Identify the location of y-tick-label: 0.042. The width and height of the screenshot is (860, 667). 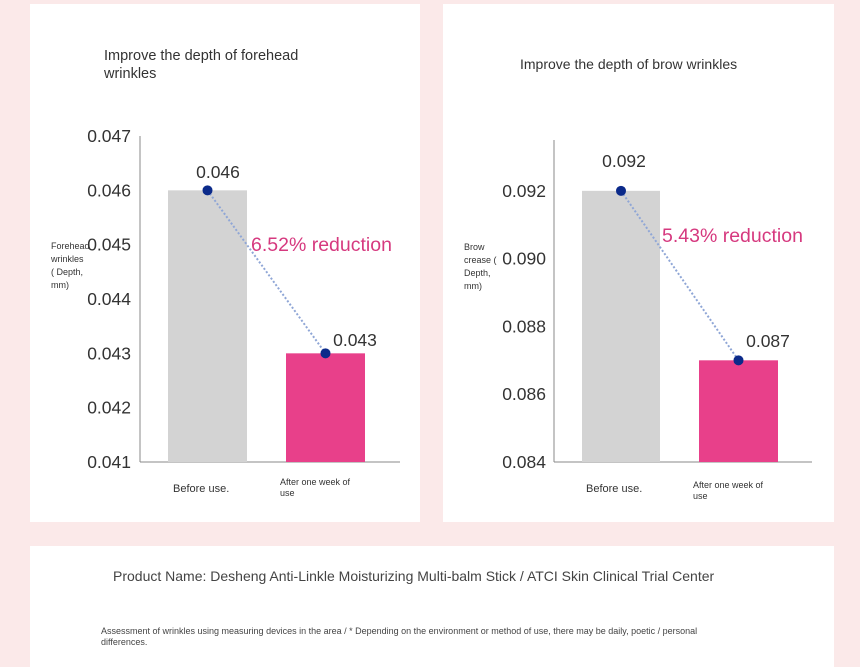
(109, 408).